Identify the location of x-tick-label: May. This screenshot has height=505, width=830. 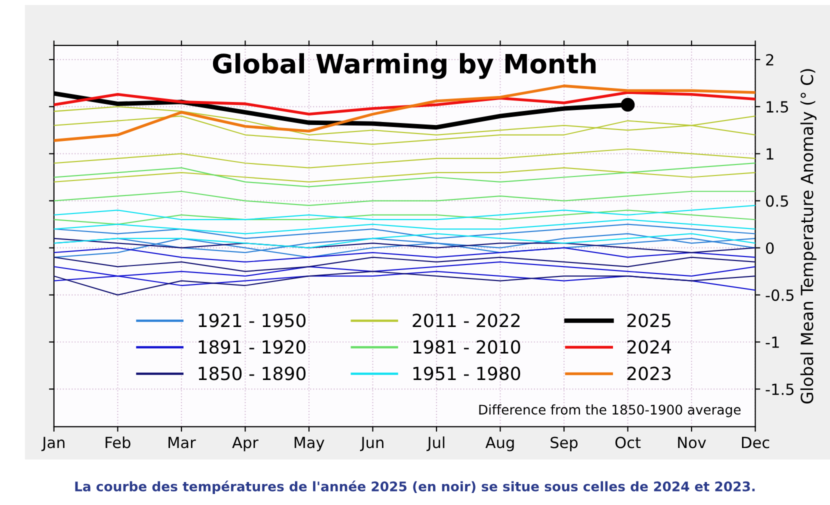
(309, 444).